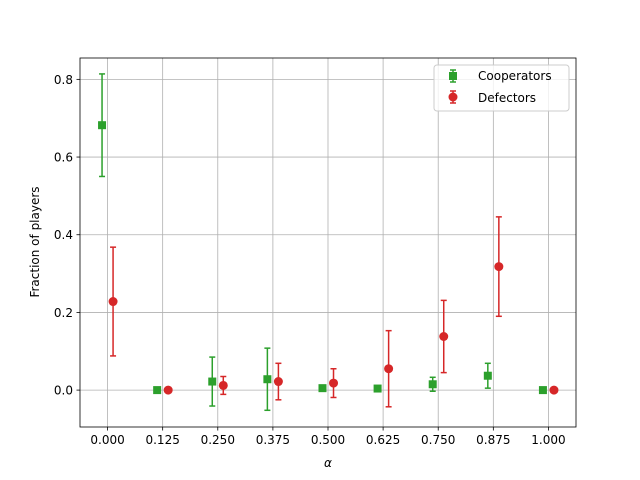 The image size is (640, 480). Describe the element at coordinates (453, 97) in the screenshot. I see `legend-defectors-marker` at that location.